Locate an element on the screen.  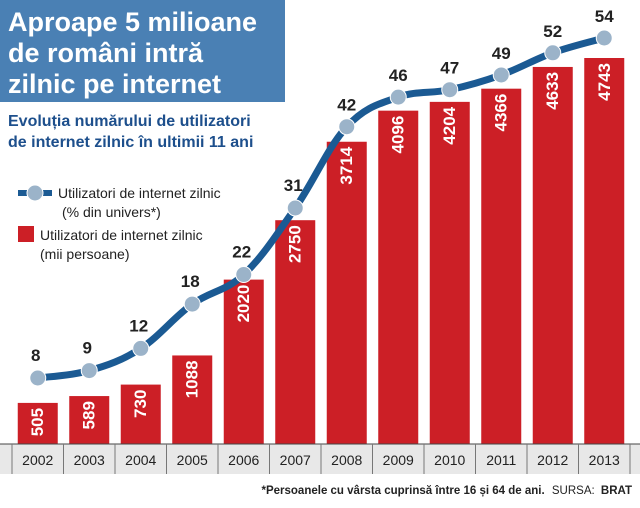
x-tick-label: 2009 is located at coordinates (398, 460).